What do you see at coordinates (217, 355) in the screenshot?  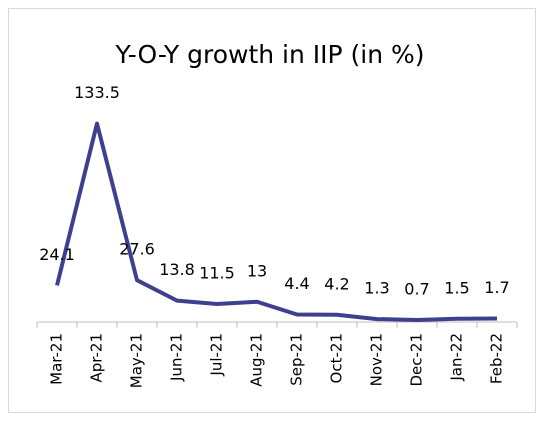 I see `x-tick-label: Jul-21` at bounding box center [217, 355].